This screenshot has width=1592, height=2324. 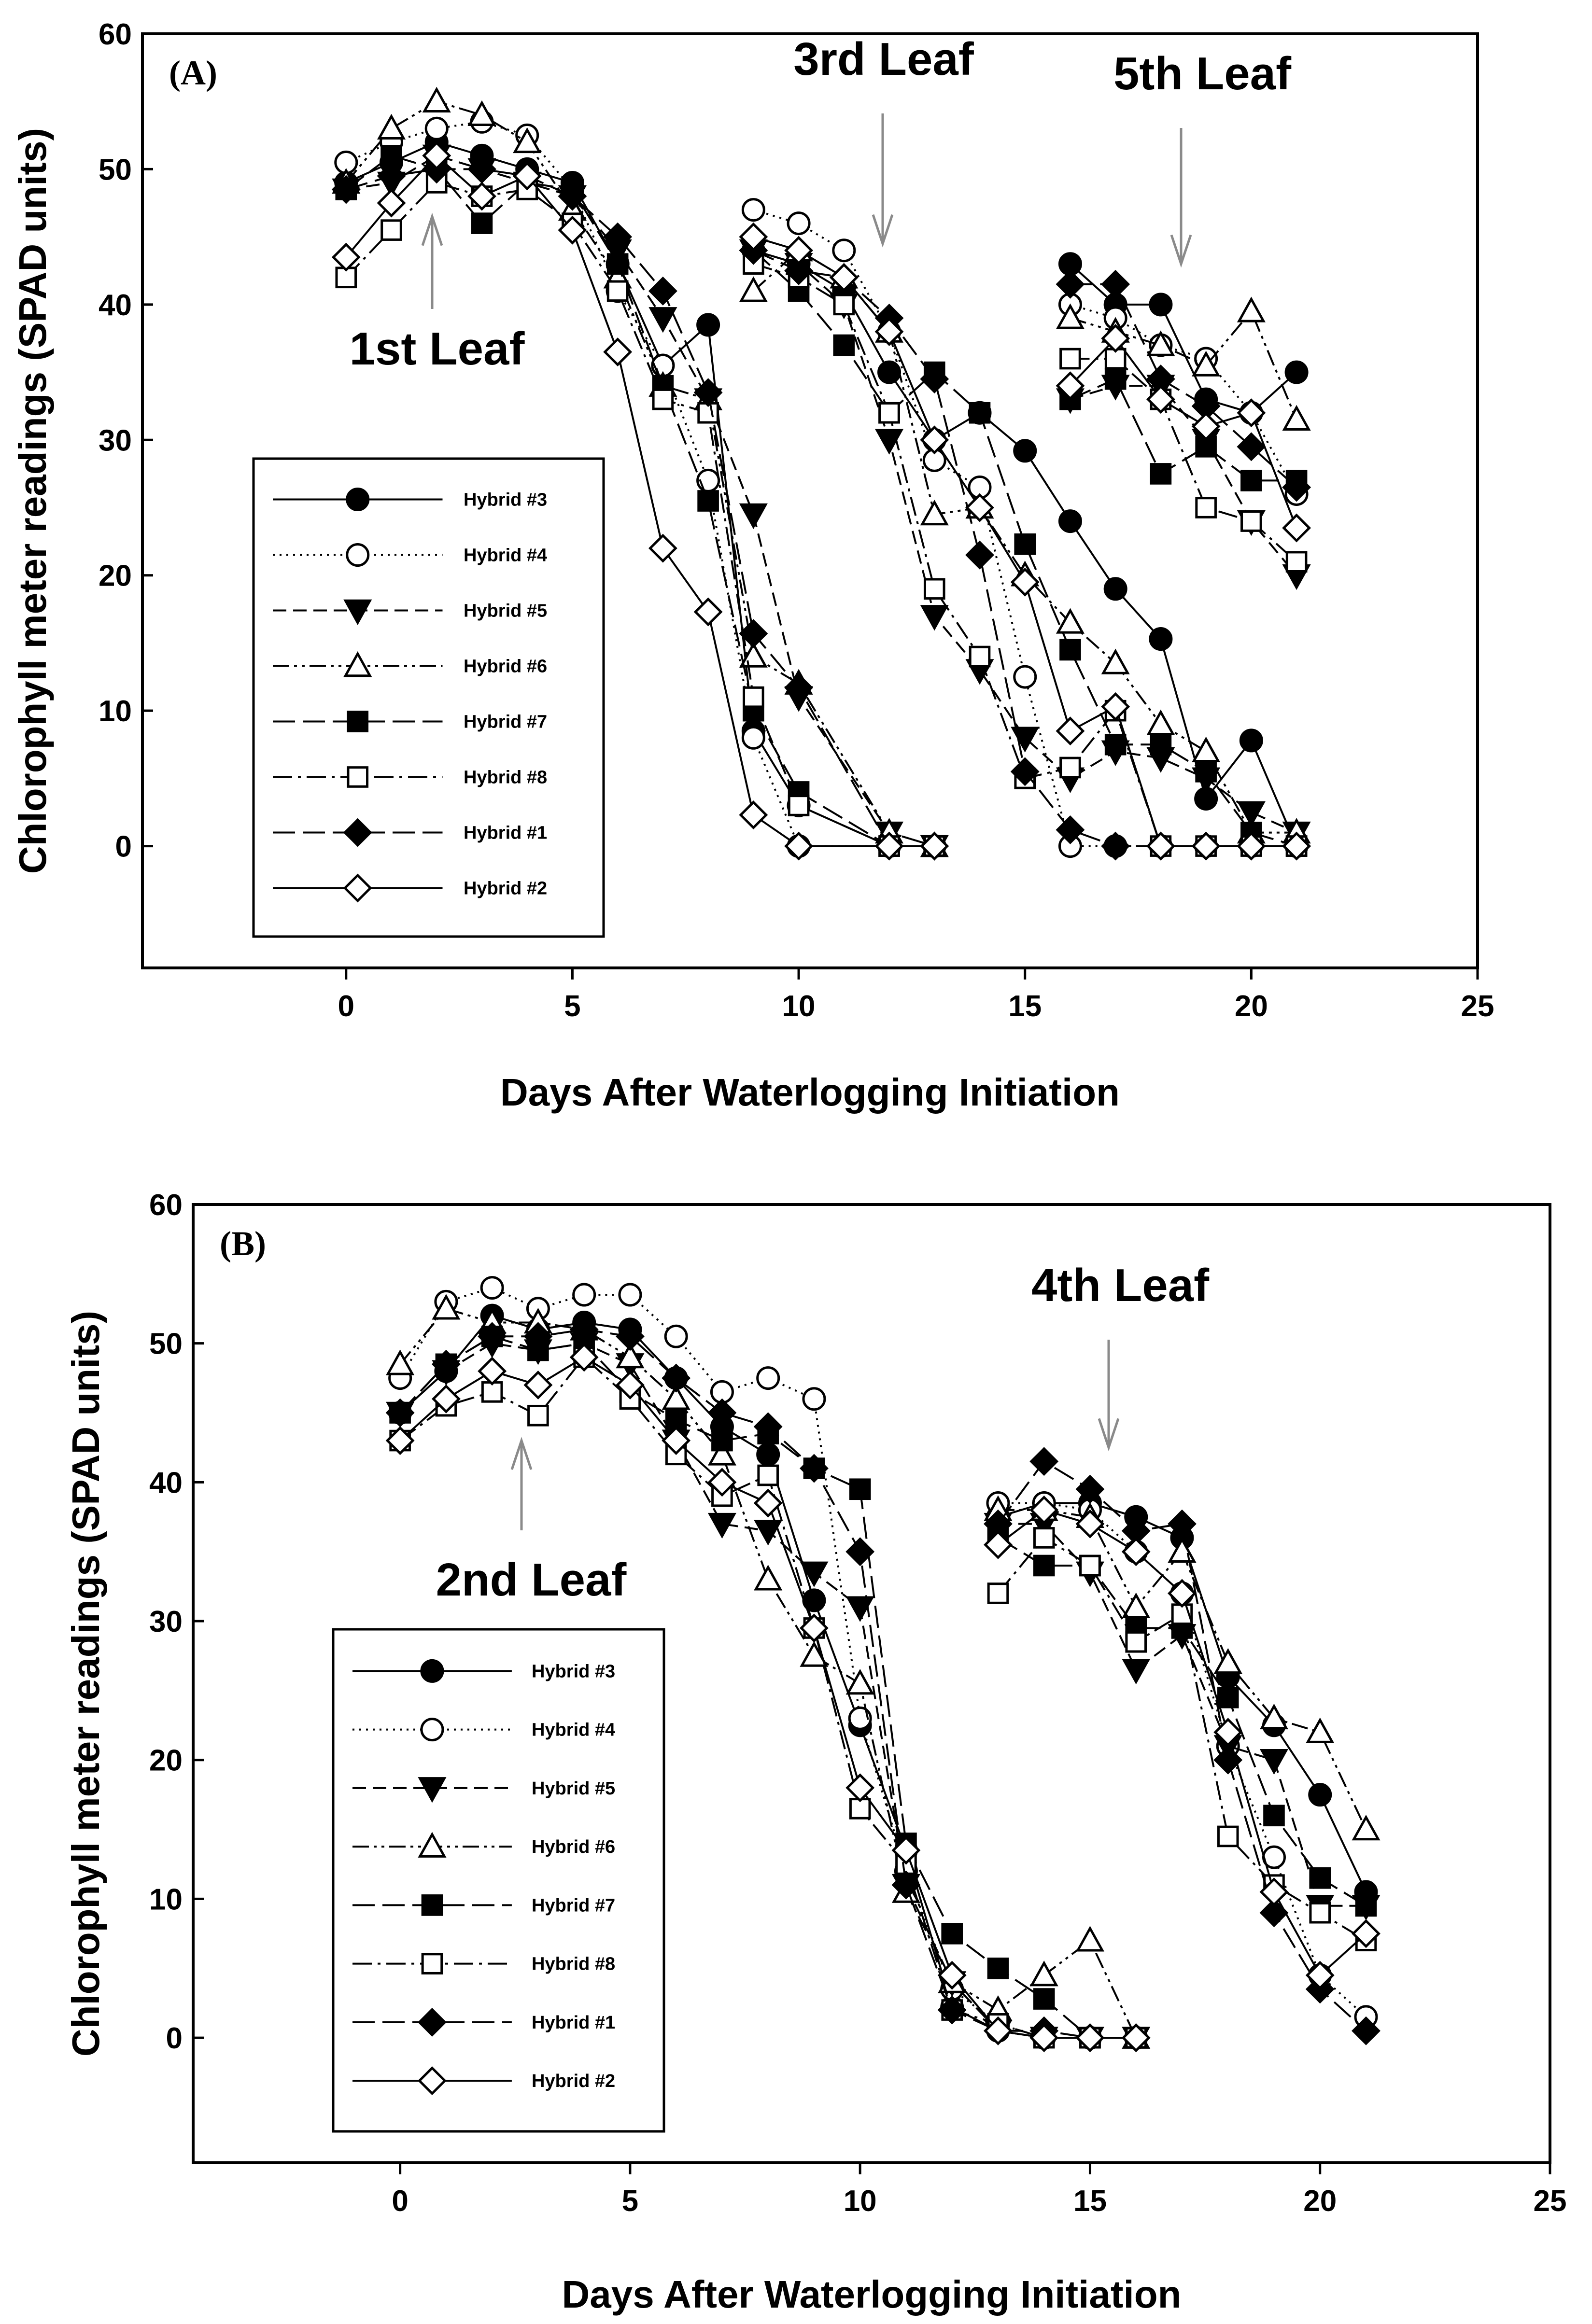 I want to click on y-tick-label: 10, so click(x=115, y=712).